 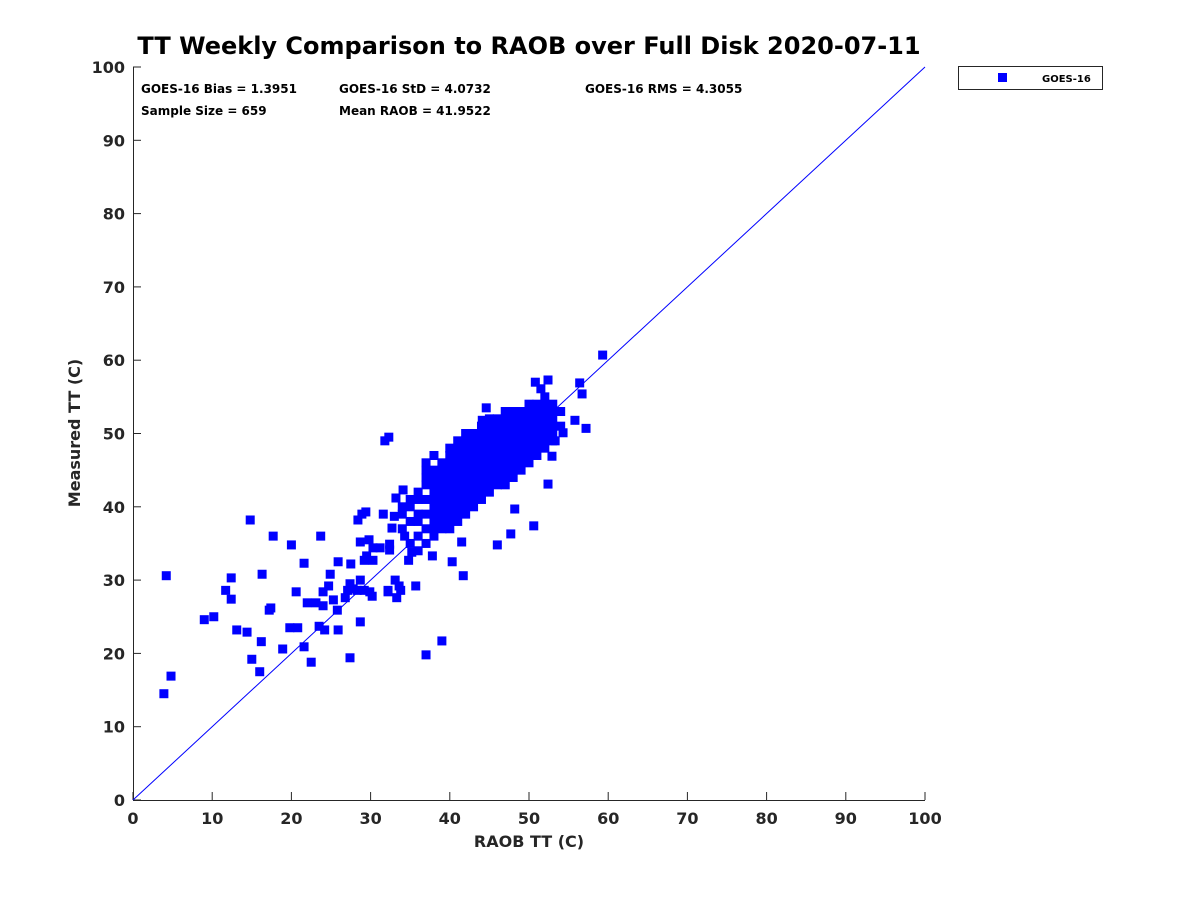 What do you see at coordinates (108, 67) in the screenshot?
I see `y-tick-label: 100` at bounding box center [108, 67].